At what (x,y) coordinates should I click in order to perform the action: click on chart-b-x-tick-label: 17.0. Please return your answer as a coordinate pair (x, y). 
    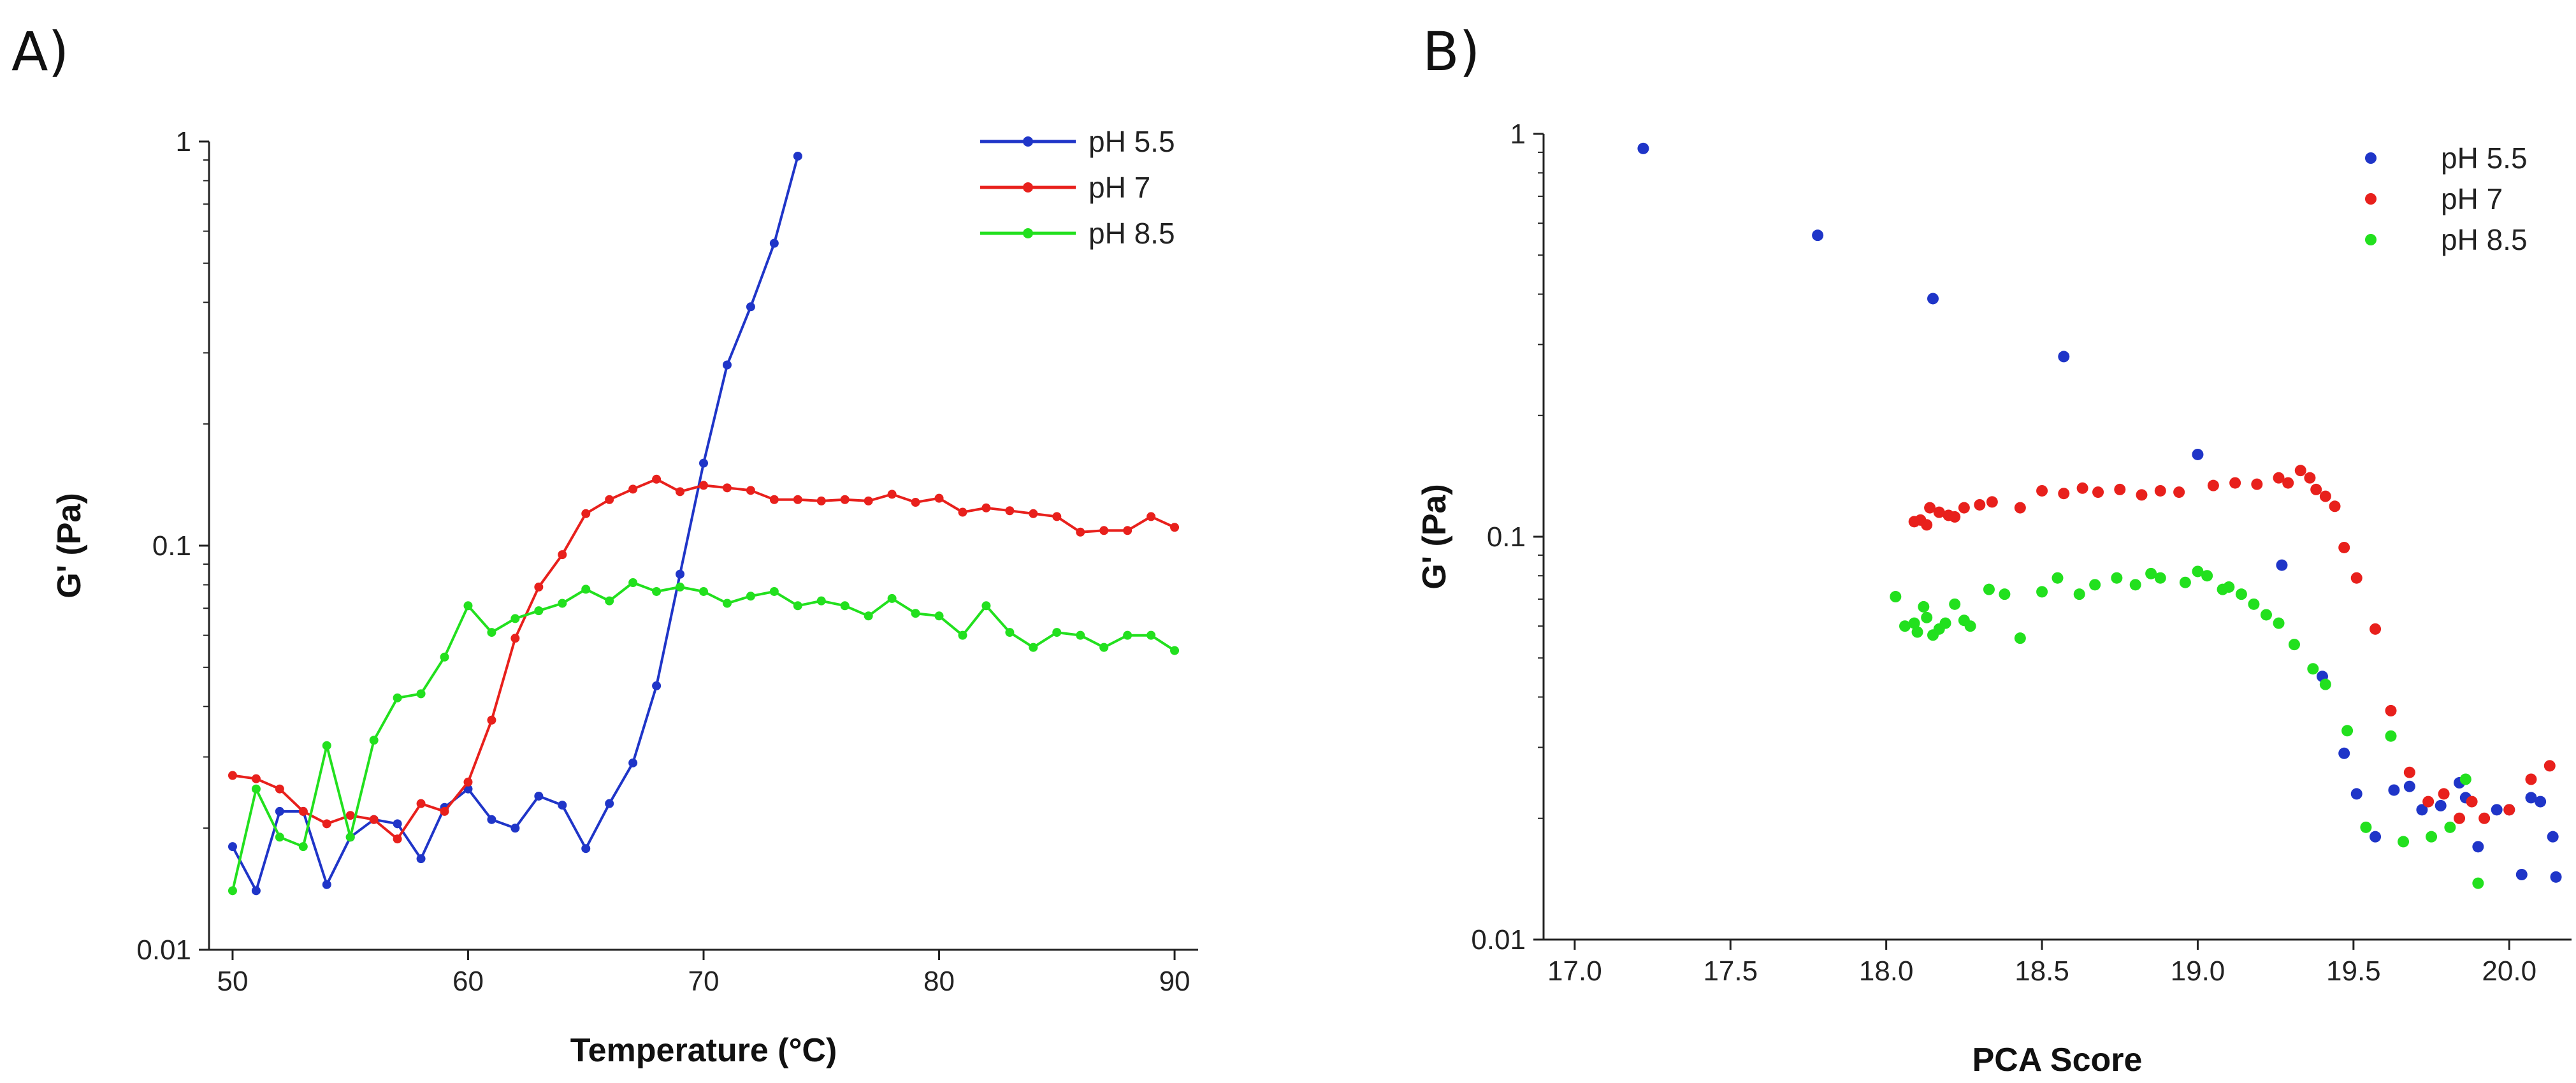
    Looking at the image, I should click on (1574, 971).